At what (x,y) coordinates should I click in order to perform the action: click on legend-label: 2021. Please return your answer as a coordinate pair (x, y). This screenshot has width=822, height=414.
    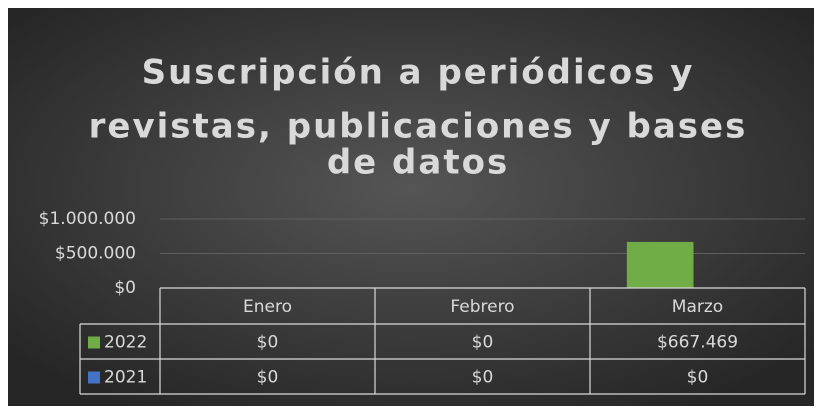
    Looking at the image, I should click on (125, 378).